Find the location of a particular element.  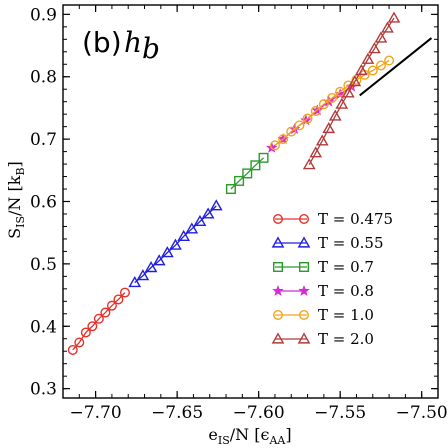

legend-item: T = 0.475 is located at coordinates (333, 219).